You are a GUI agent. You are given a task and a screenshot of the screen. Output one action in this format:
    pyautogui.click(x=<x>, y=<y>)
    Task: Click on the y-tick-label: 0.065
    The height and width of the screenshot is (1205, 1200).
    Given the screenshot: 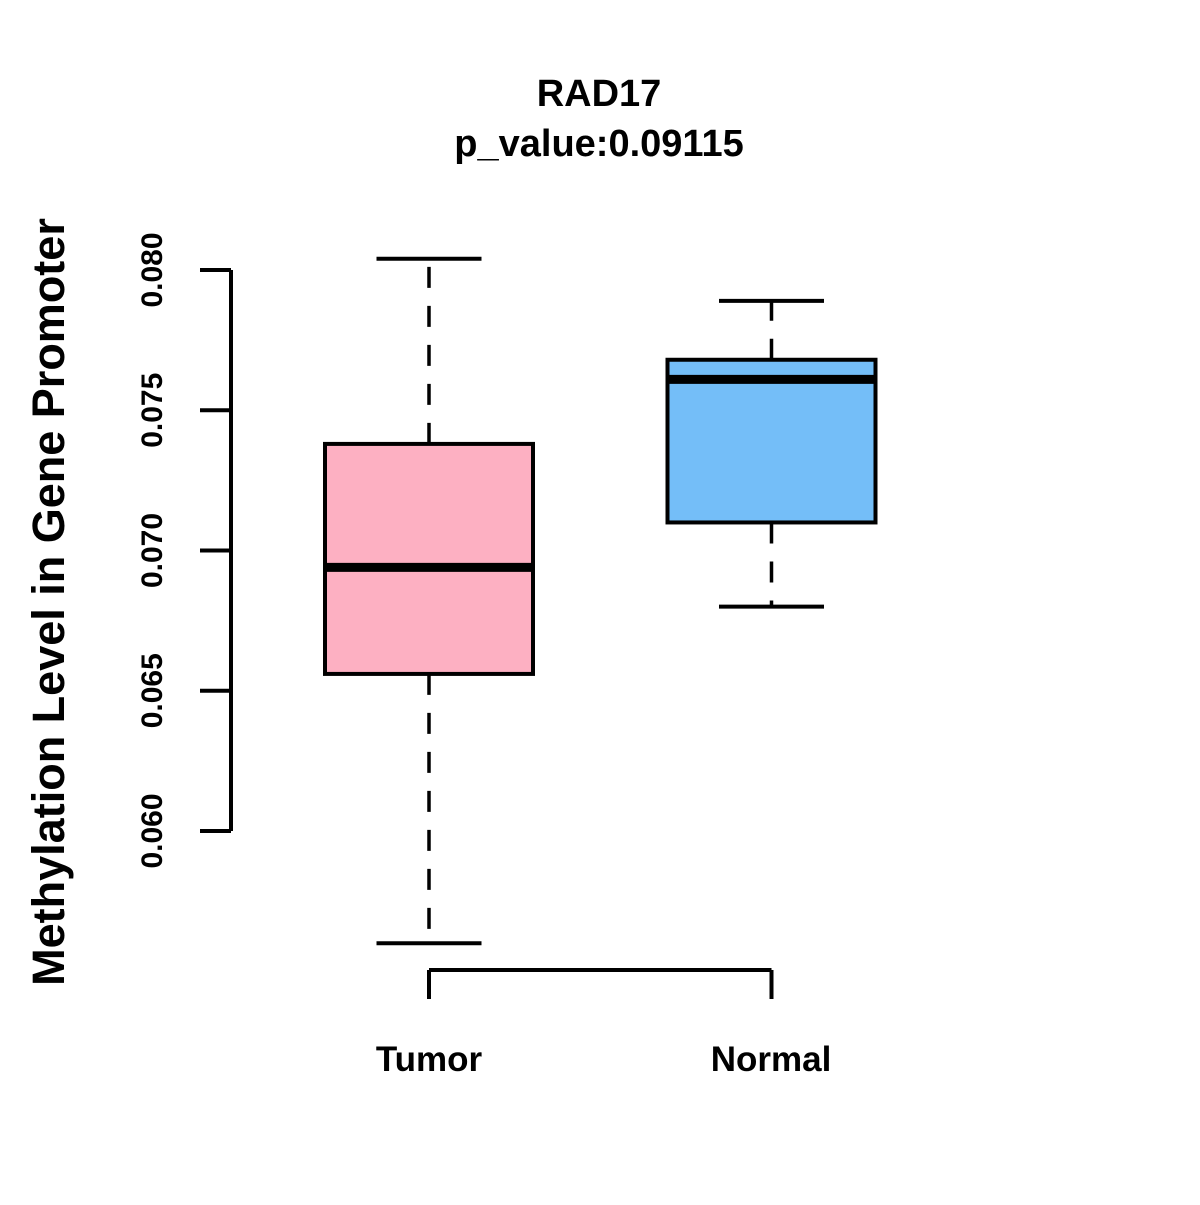 What is the action you would take?
    pyautogui.click(x=152, y=690)
    